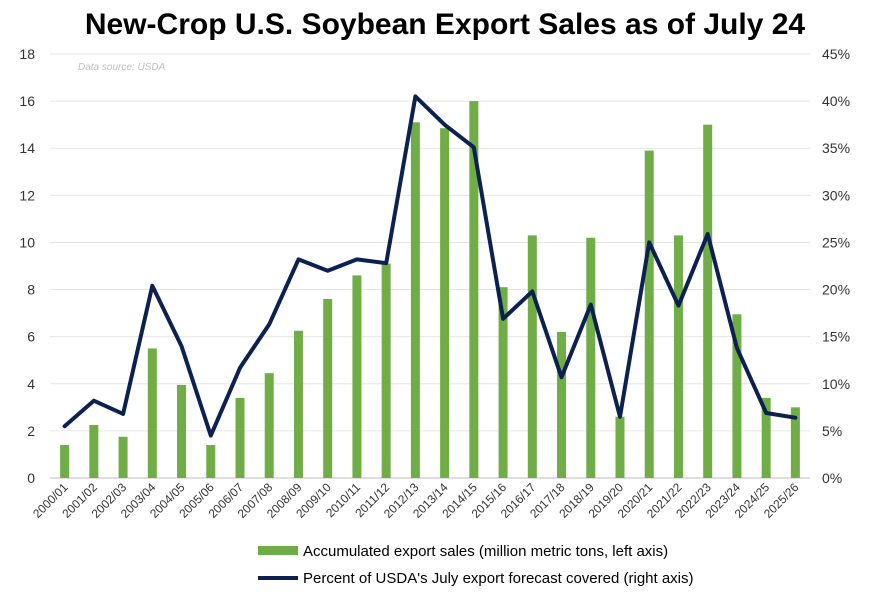  Describe the element at coordinates (27, 195) in the screenshot. I see `left-axis-tick-label: 12` at that location.